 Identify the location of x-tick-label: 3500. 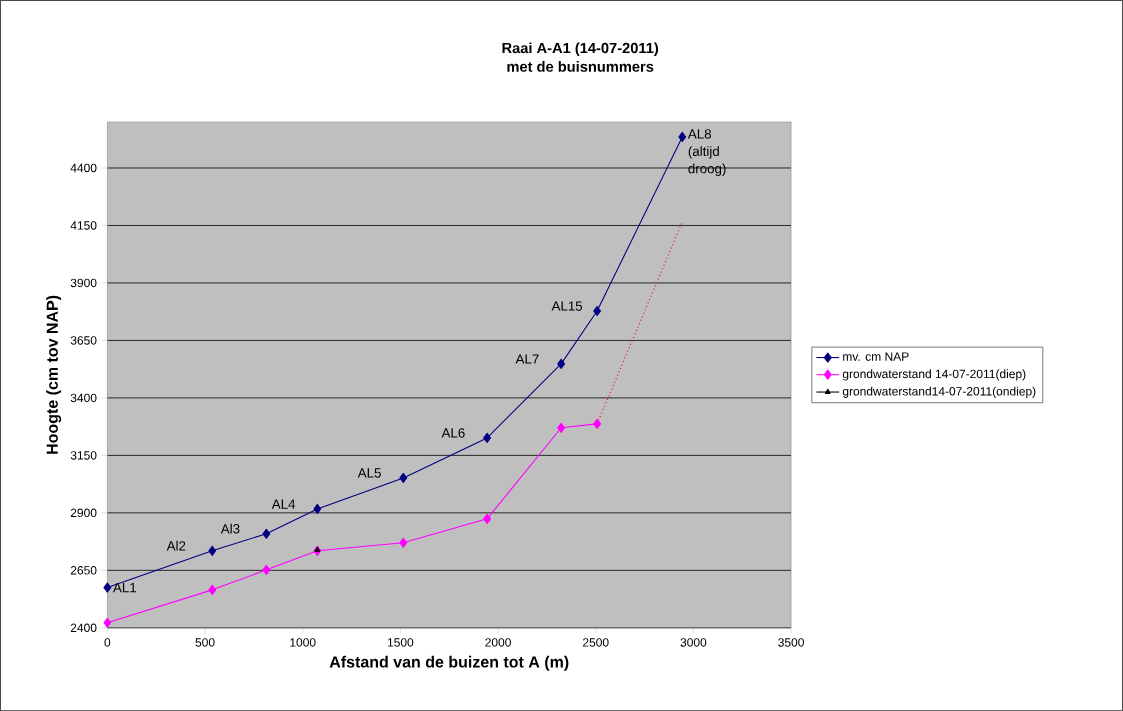
(791, 642).